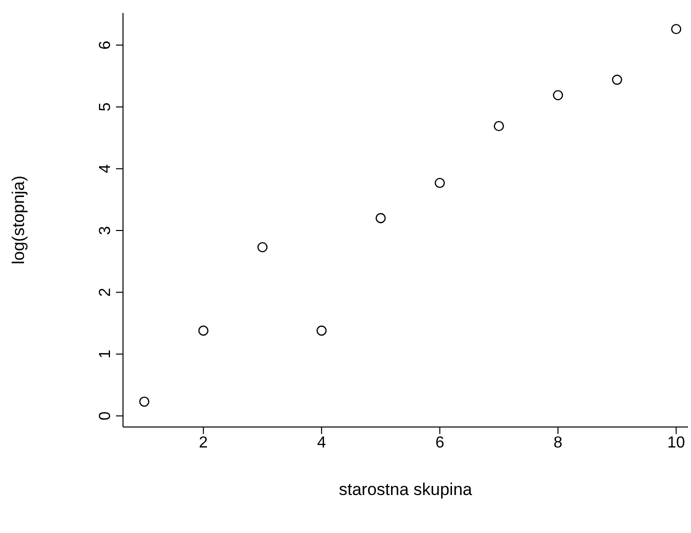  Describe the element at coordinates (321, 443) in the screenshot. I see `x-tick-label: 4` at that location.